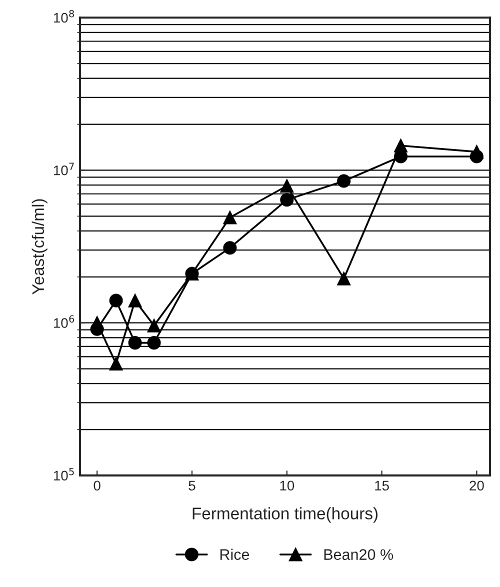  I want to click on y-axis-title: Yeast(cfu/ml), so click(40, 246).